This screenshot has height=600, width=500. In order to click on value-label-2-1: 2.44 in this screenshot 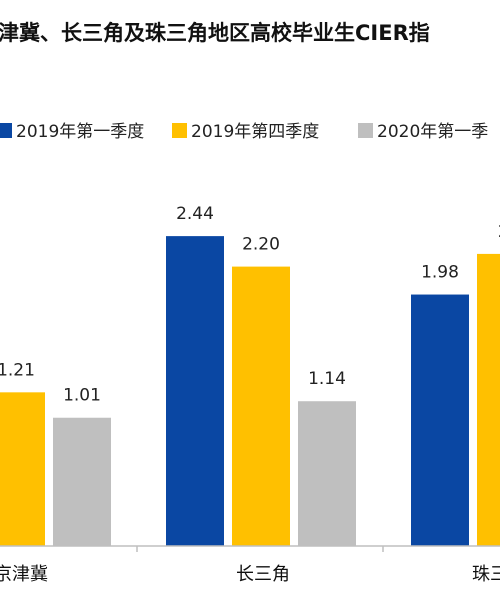, I will do `click(195, 214)`.